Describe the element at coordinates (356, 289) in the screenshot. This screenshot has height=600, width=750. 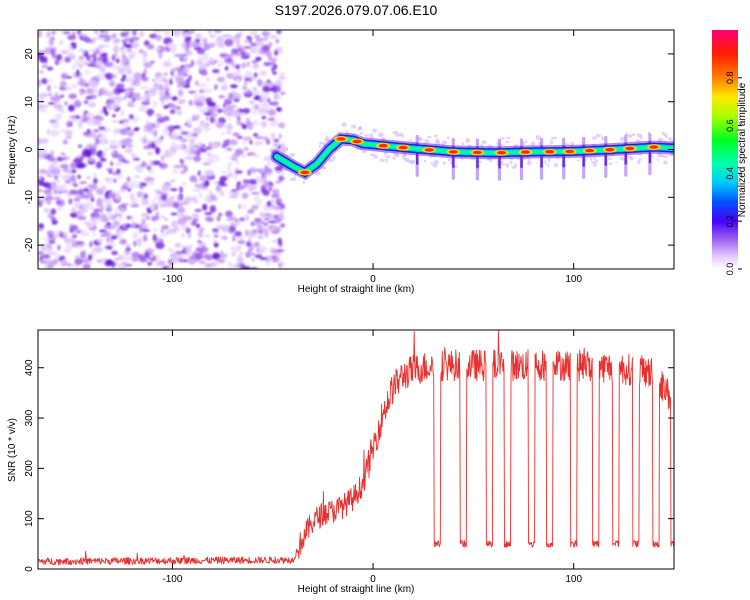
I see `spectrogram-xlabel: Height of straight line (km)` at that location.